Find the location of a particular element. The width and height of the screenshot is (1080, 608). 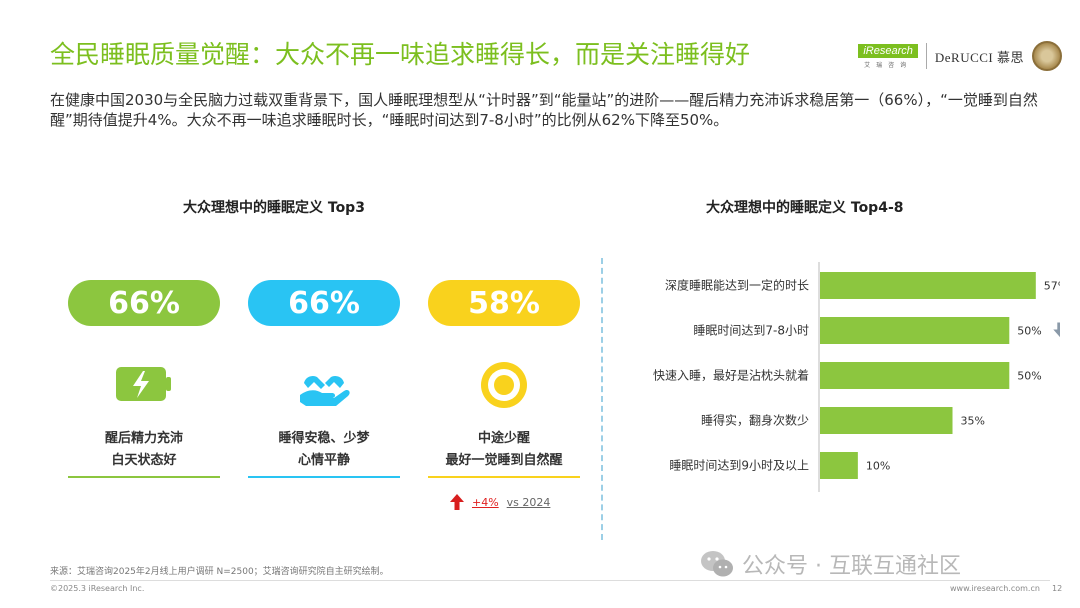

yoy-change: +4% vs 2024 is located at coordinates (500, 502).